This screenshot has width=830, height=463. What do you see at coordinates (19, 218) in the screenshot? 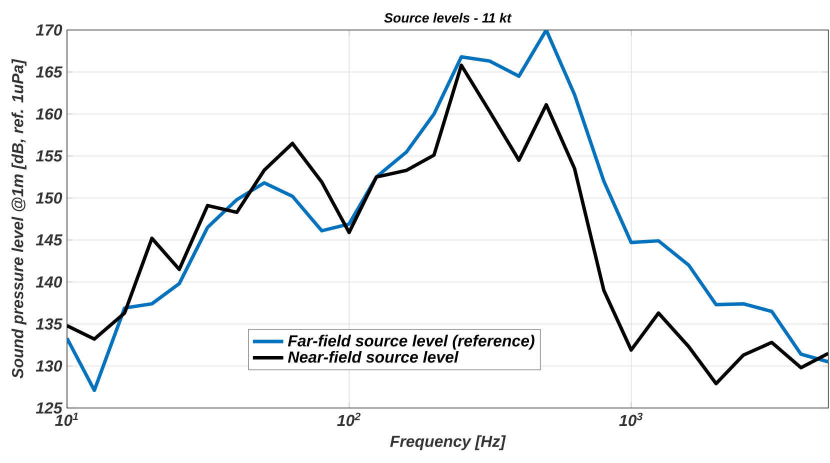
I see `y-axis-title: Sound pressure level @1m [dB, ref. 1uPa]` at bounding box center [19, 218].